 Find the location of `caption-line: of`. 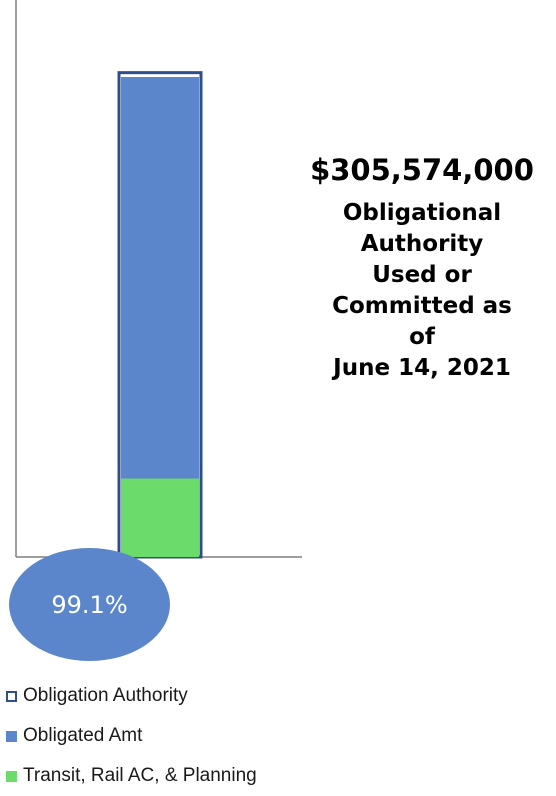

caption-line: of is located at coordinates (422, 337).